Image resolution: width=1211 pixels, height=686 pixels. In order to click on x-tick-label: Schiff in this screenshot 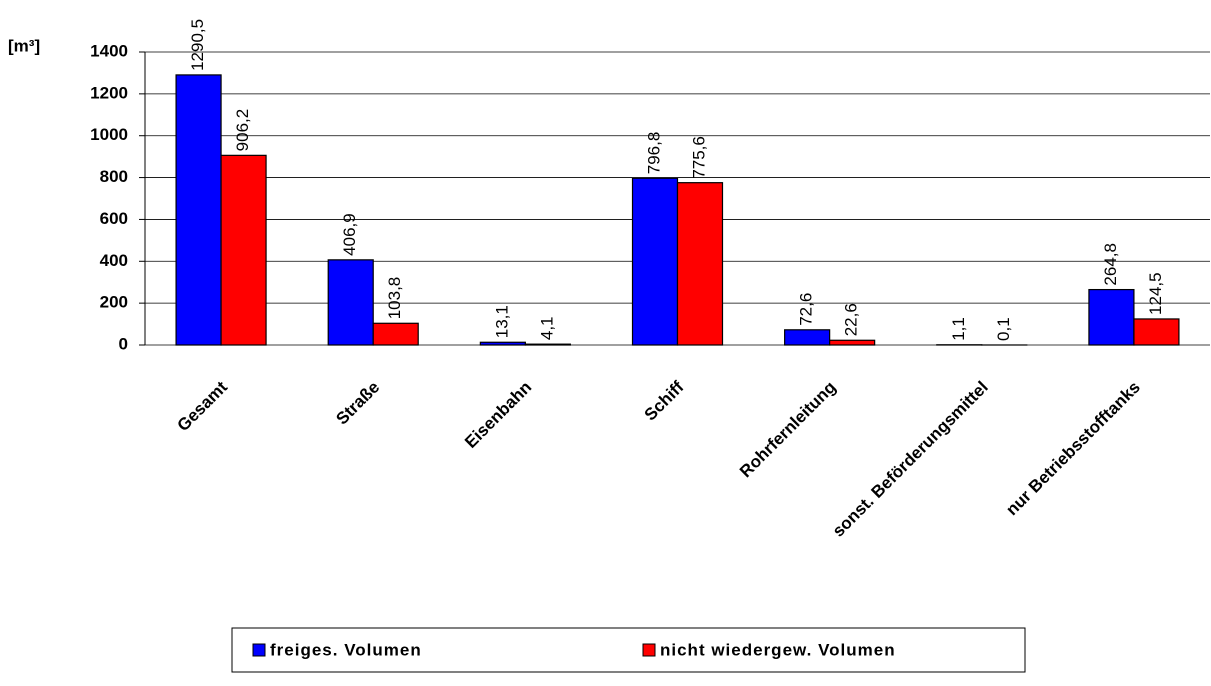, I will do `click(664, 400)`.